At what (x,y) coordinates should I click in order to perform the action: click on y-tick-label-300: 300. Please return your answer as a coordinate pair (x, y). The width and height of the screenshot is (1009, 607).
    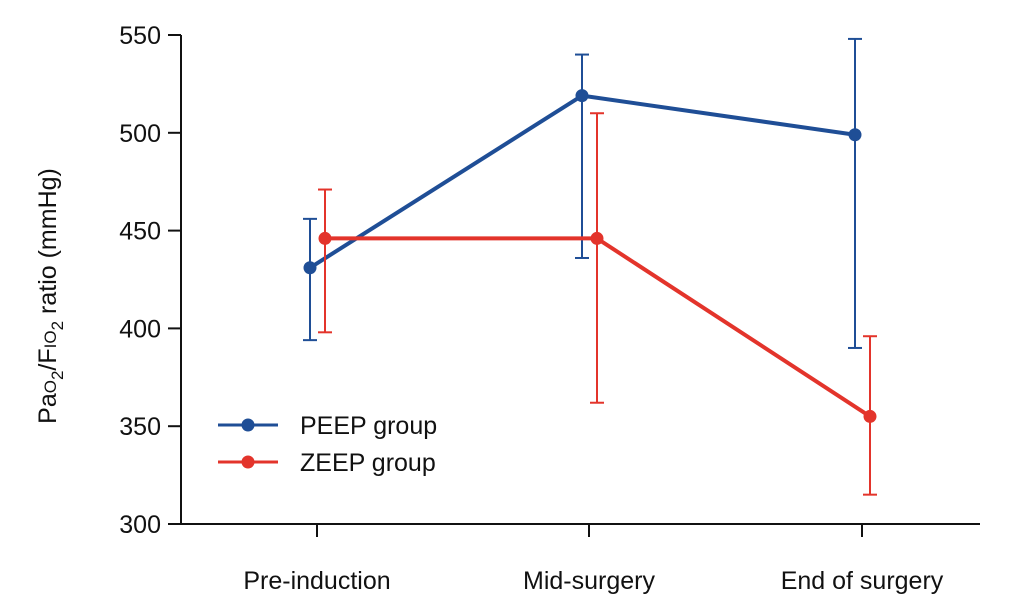
    Looking at the image, I should click on (140, 525).